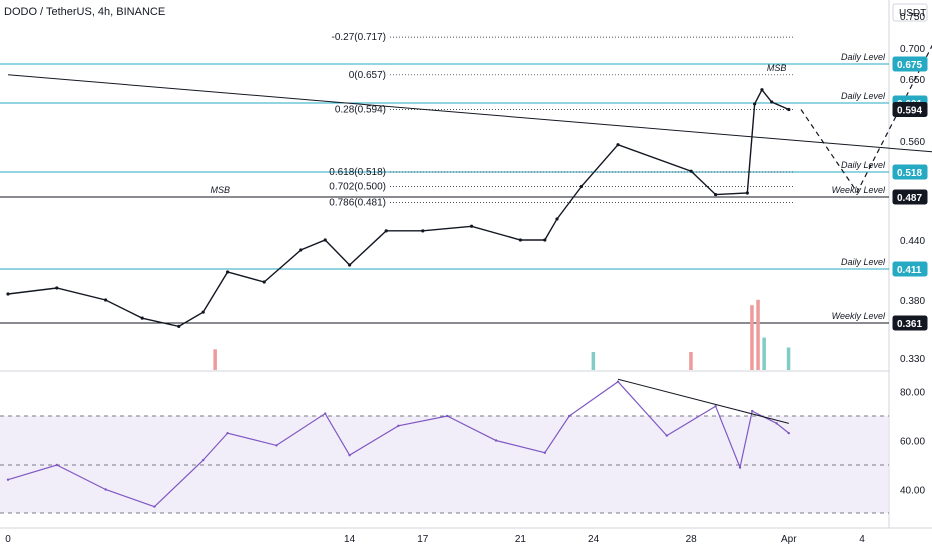 The height and width of the screenshot is (550, 932). I want to click on time-tick-label: 0, so click(8, 539).